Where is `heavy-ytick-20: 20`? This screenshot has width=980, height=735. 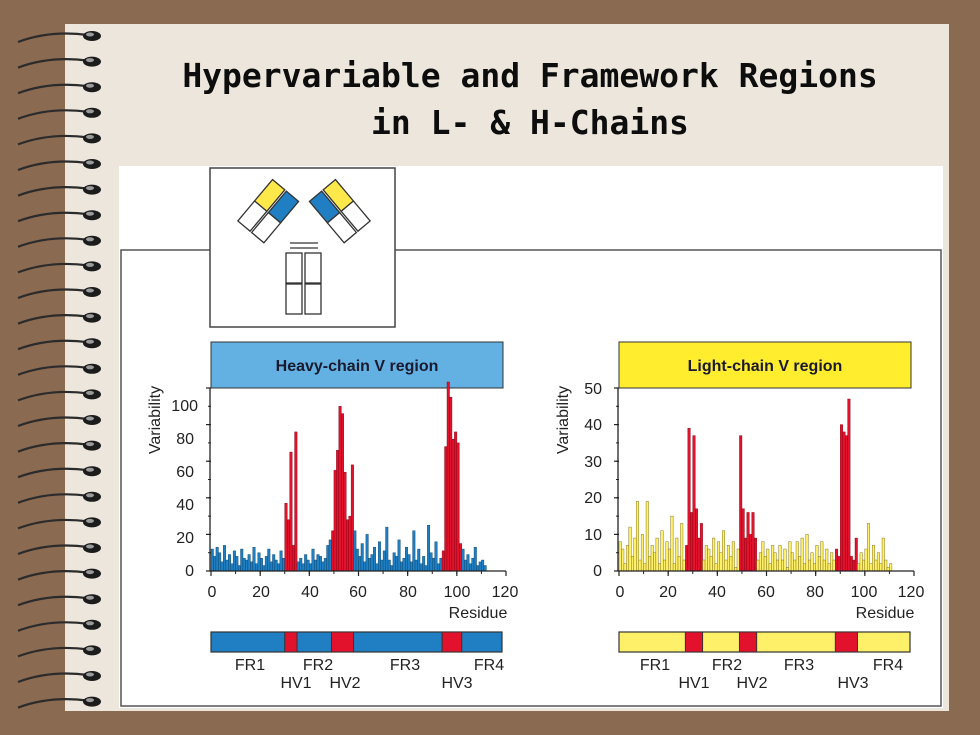
heavy-ytick-20: 20 is located at coordinates (185, 538).